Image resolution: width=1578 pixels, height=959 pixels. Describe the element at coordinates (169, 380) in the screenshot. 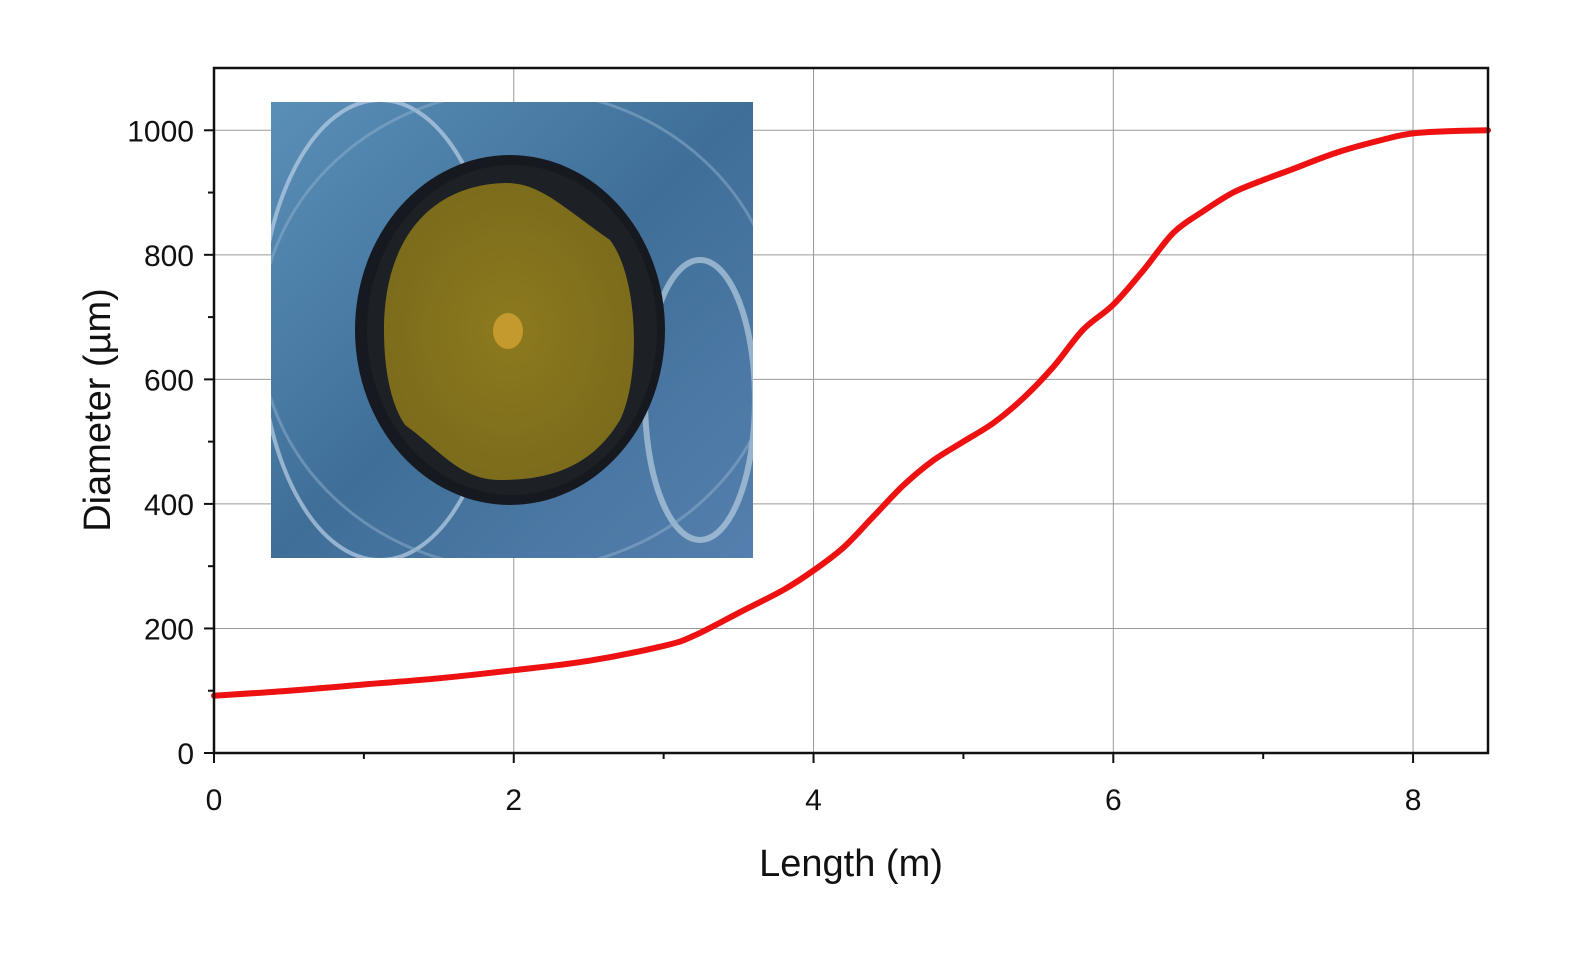

I see `y-tick-label: 600` at that location.